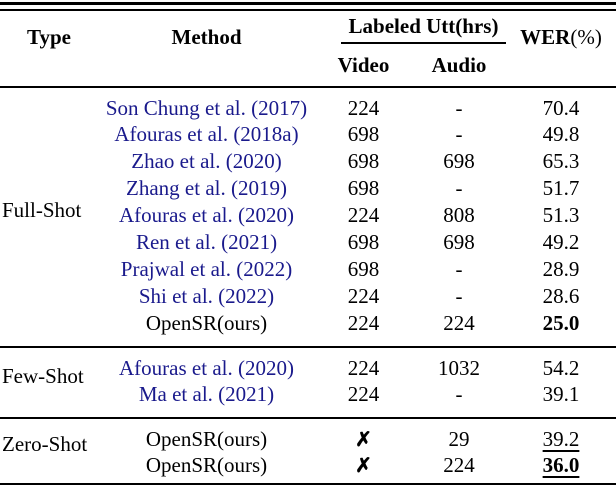 This screenshot has height=498, width=616. Describe the element at coordinates (459, 64) in the screenshot. I see `col-header-audio: Audio` at that location.